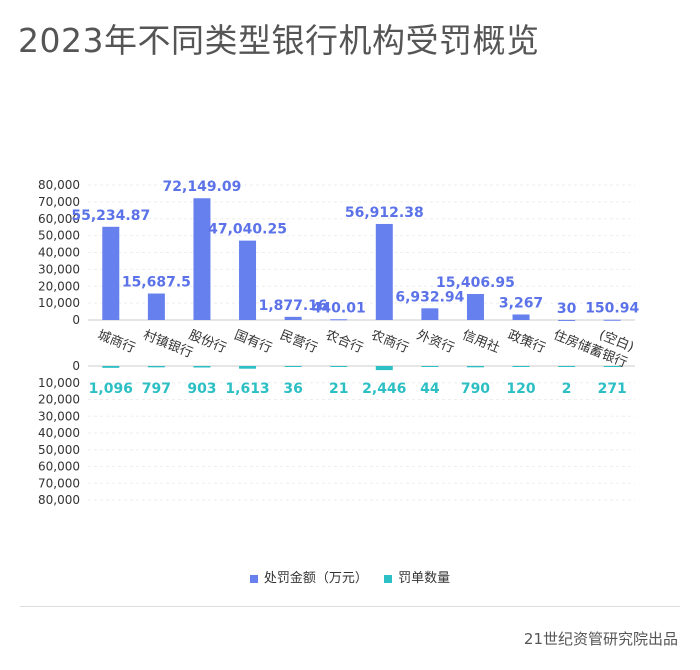  I want to click on amount-data-label: 55,234.87, so click(110, 216).